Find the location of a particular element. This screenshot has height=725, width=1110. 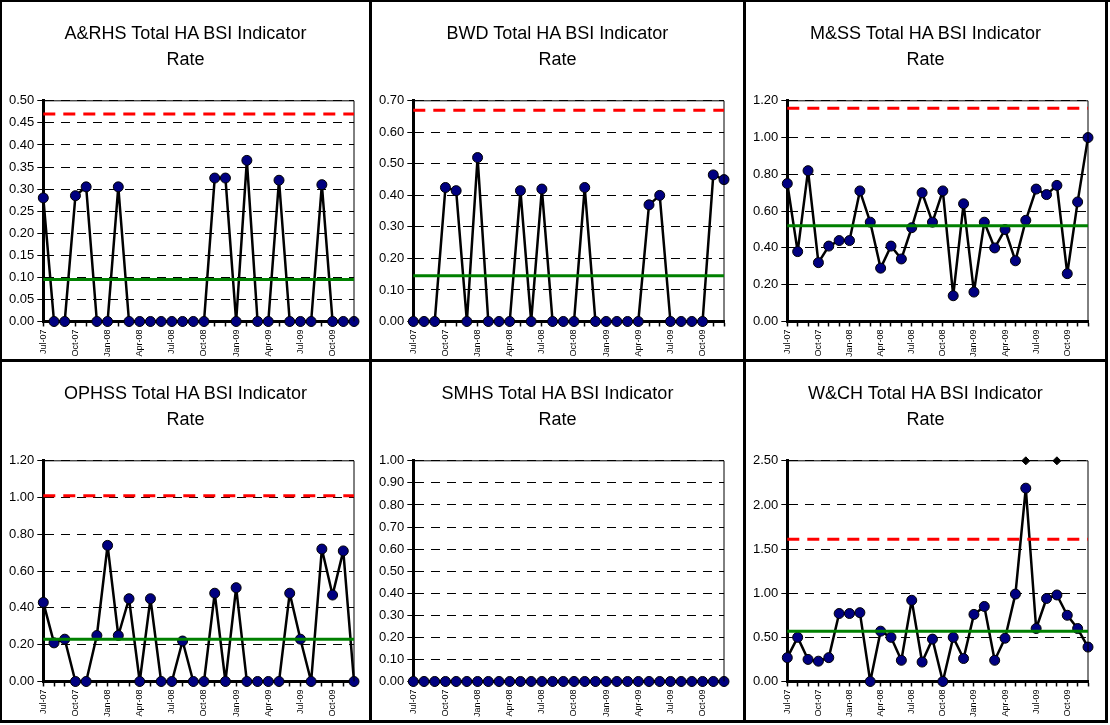

chart-title: A&RHS Total HA BSI Indicator Rate is located at coordinates (185, 46).